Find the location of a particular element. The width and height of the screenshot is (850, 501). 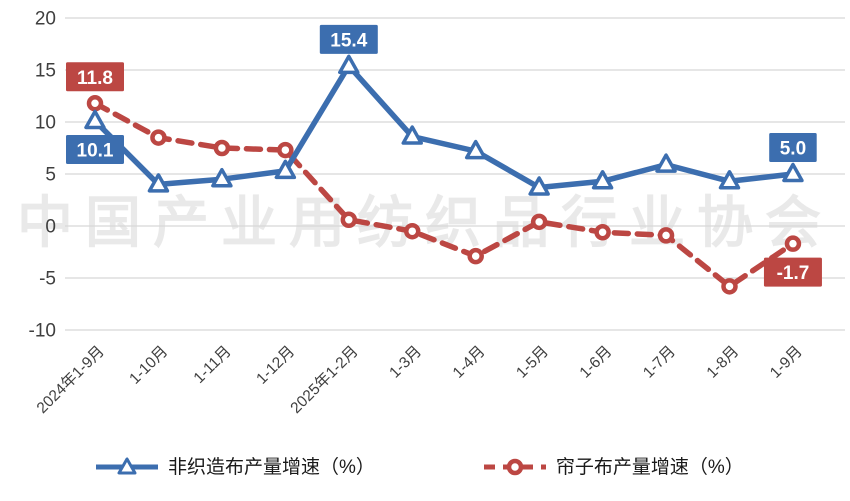

x-tick-label: 1-12月 is located at coordinates (275, 365).